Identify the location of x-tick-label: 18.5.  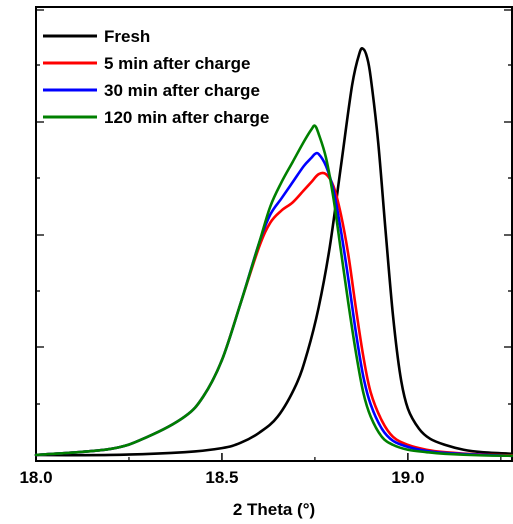
(221, 477).